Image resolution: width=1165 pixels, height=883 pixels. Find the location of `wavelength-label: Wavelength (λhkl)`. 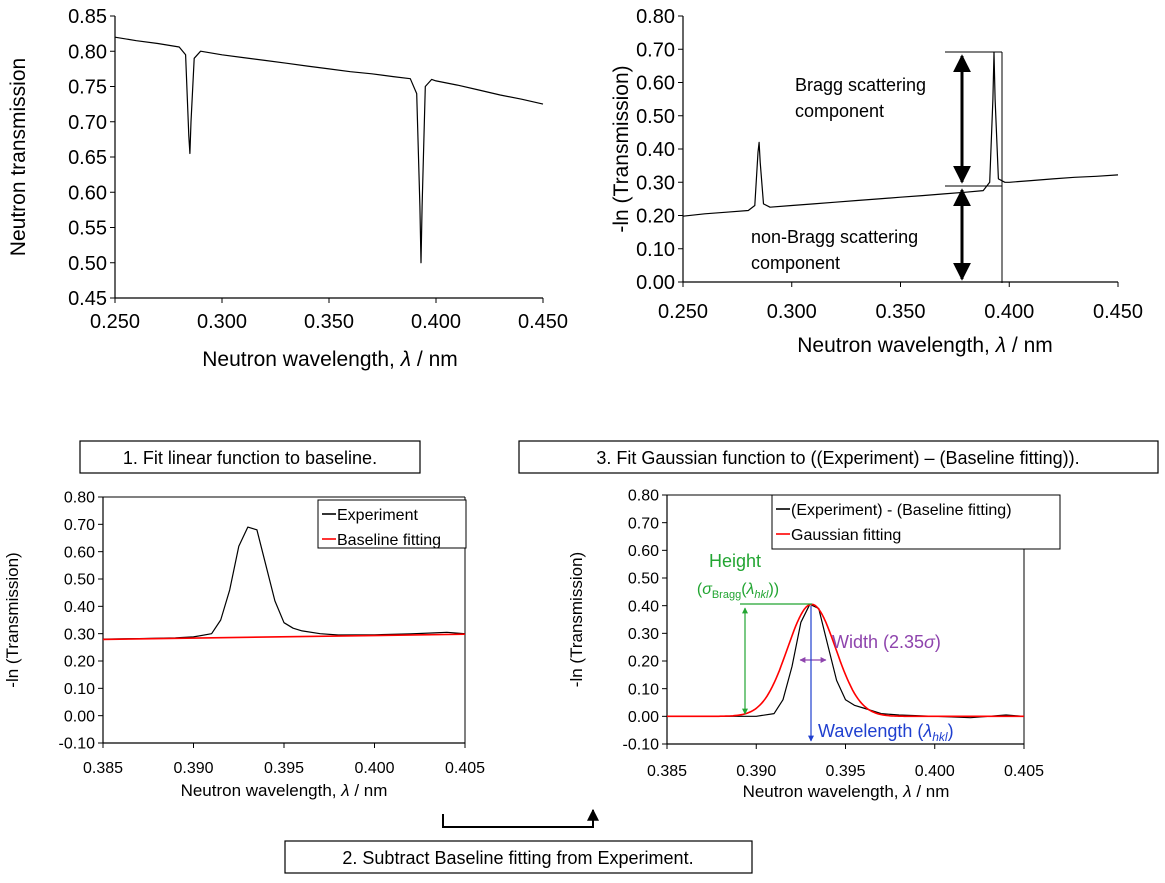

wavelength-label: Wavelength (λhkl) is located at coordinates (886, 732).